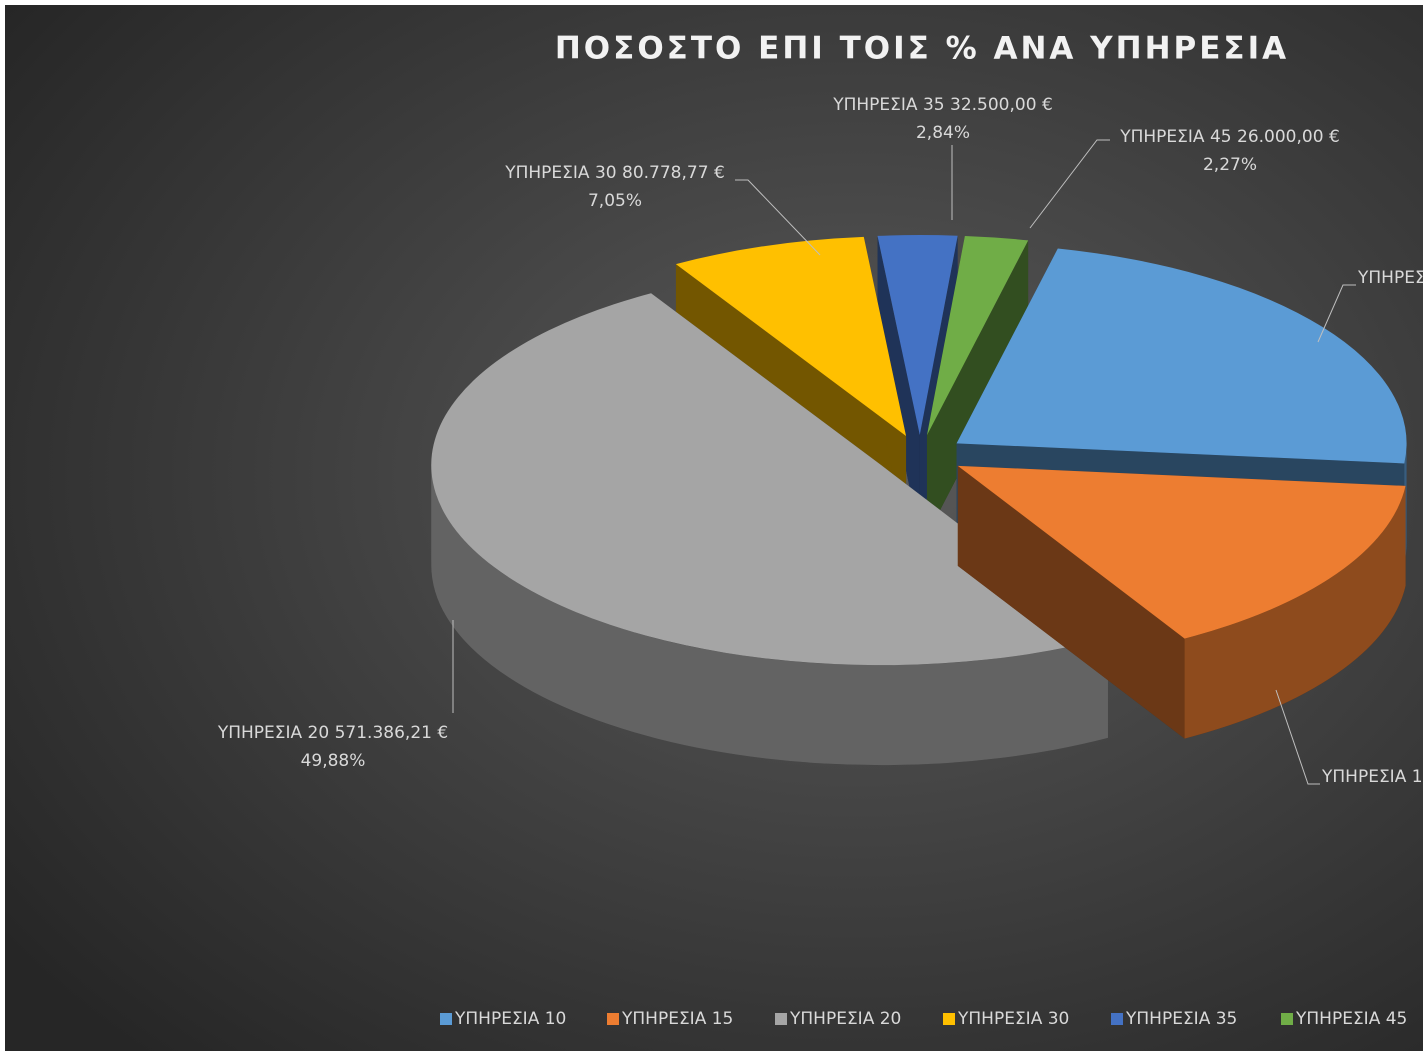 Image resolution: width=1423 pixels, height=1051 pixels. I want to click on data-label-category: ΥΠΗΡΕΣΙΑ 35, so click(888, 105).